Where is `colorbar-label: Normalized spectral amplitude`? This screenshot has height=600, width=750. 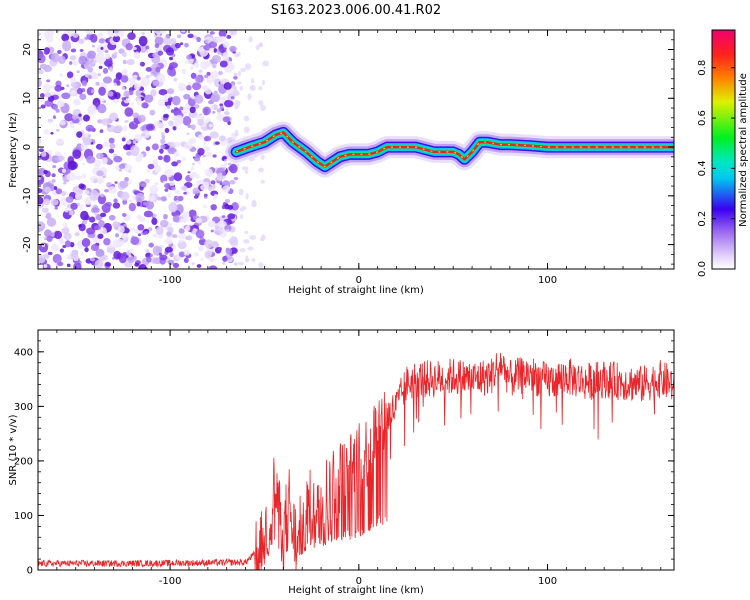 colorbar-label: Normalized spectral amplitude is located at coordinates (743, 150).